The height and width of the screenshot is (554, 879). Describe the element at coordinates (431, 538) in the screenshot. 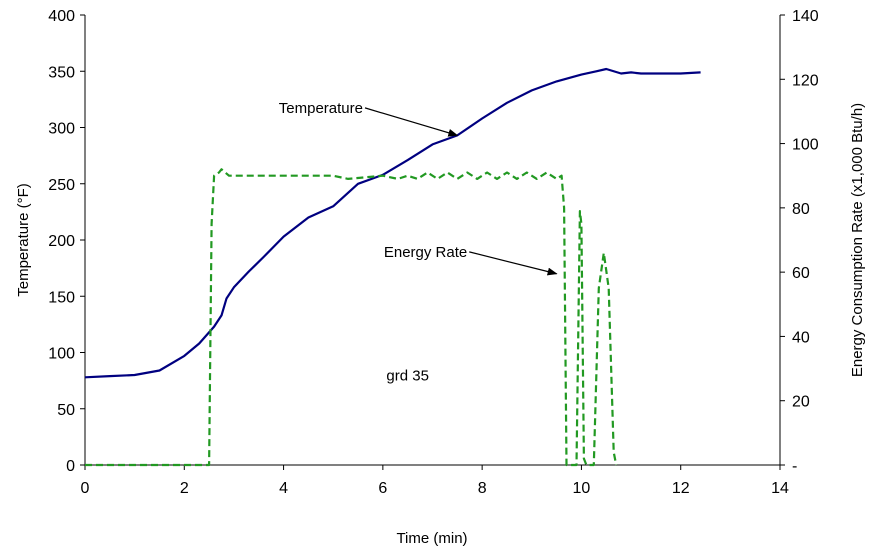

I see `x-axis-label: Time (min)` at that location.